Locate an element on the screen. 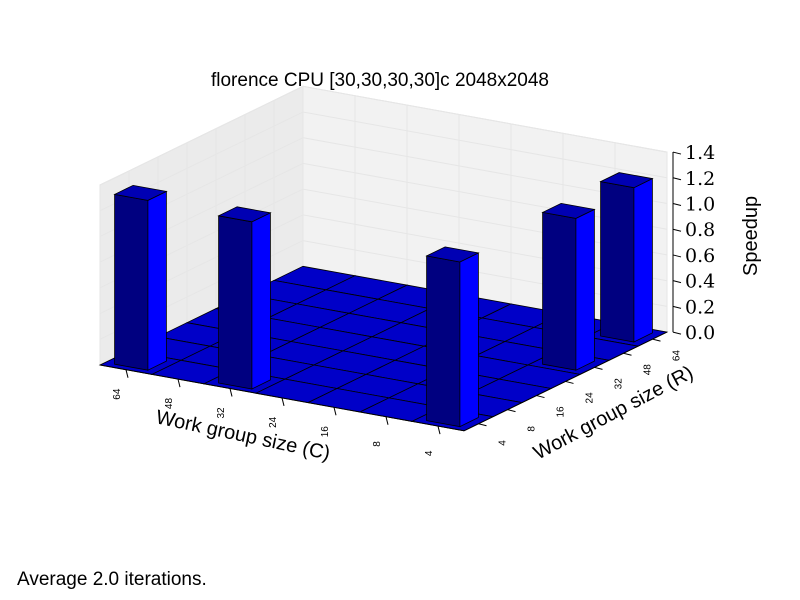  y-tick-label: 48 is located at coordinates (648, 370).